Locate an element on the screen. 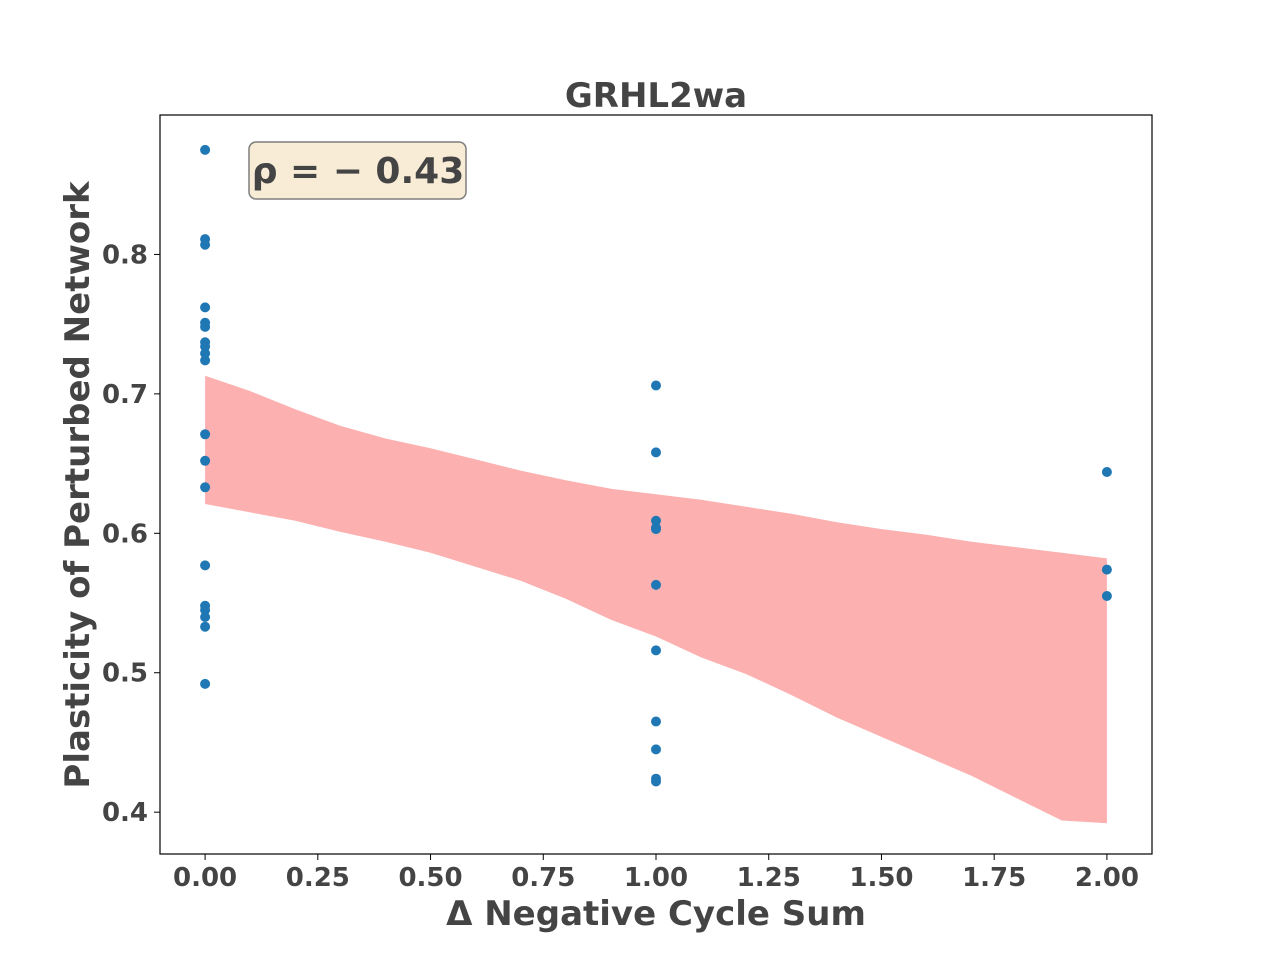  x-tick-label: 1.25 is located at coordinates (769, 878).